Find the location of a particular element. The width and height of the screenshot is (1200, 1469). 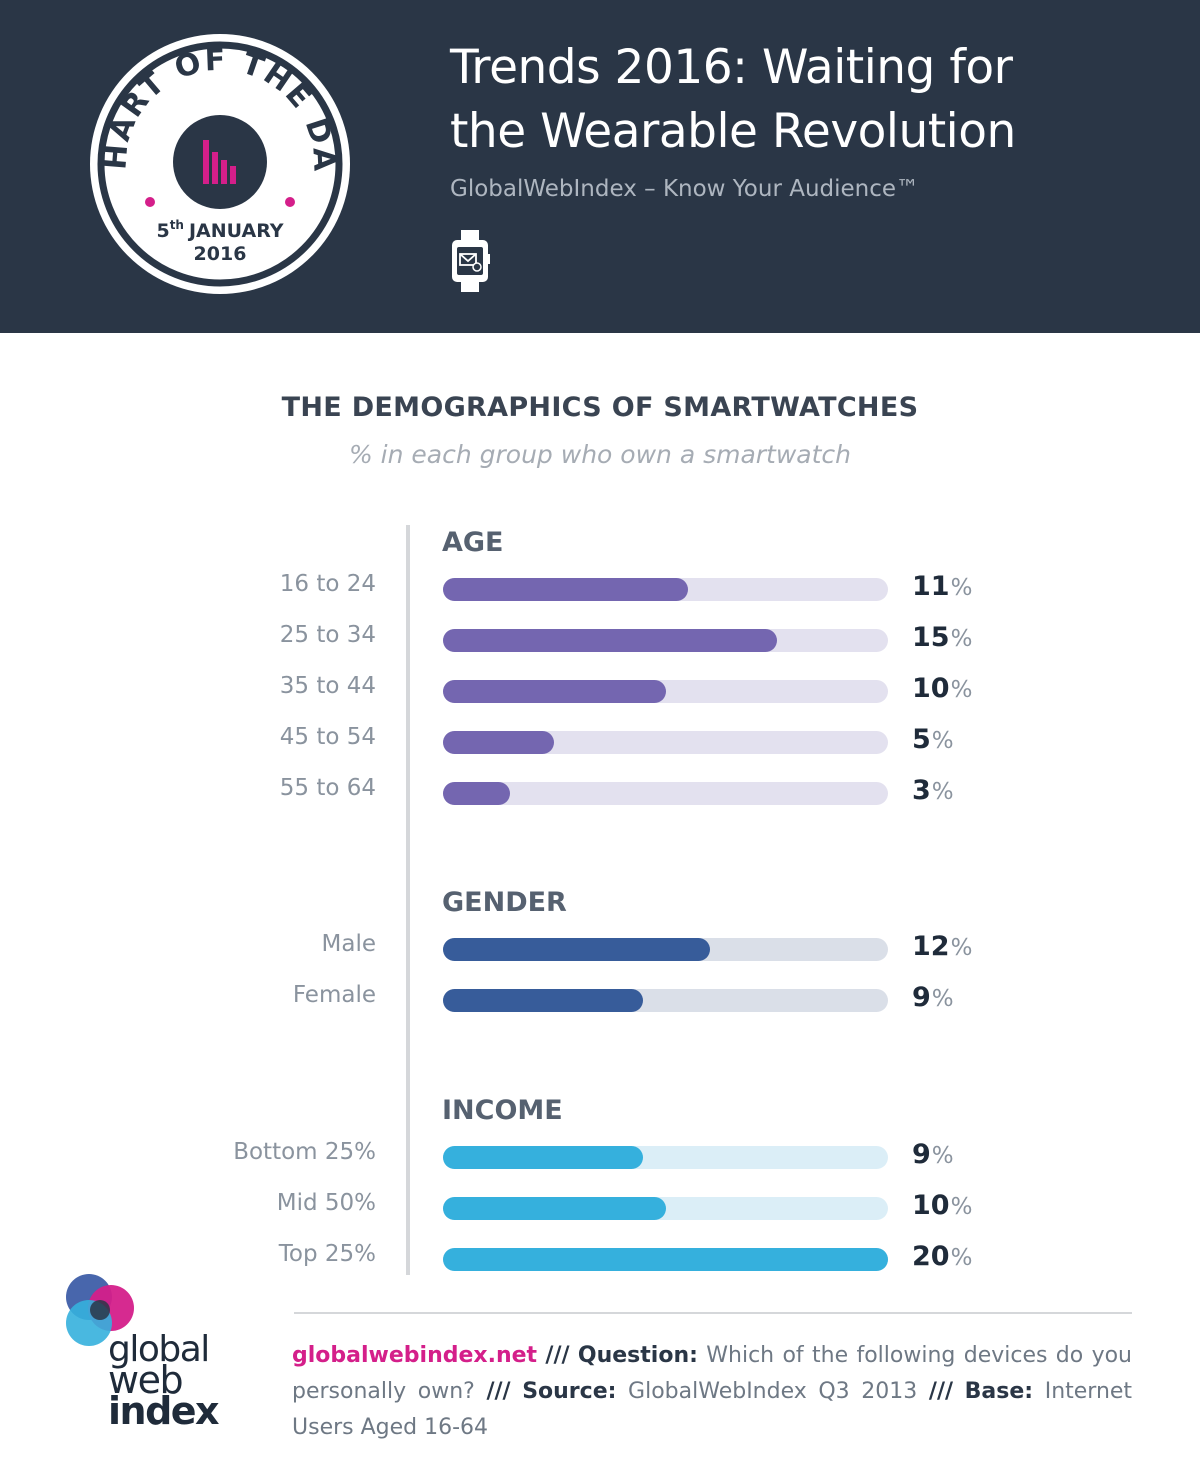

bar-chart-icon is located at coordinates (219, 162).